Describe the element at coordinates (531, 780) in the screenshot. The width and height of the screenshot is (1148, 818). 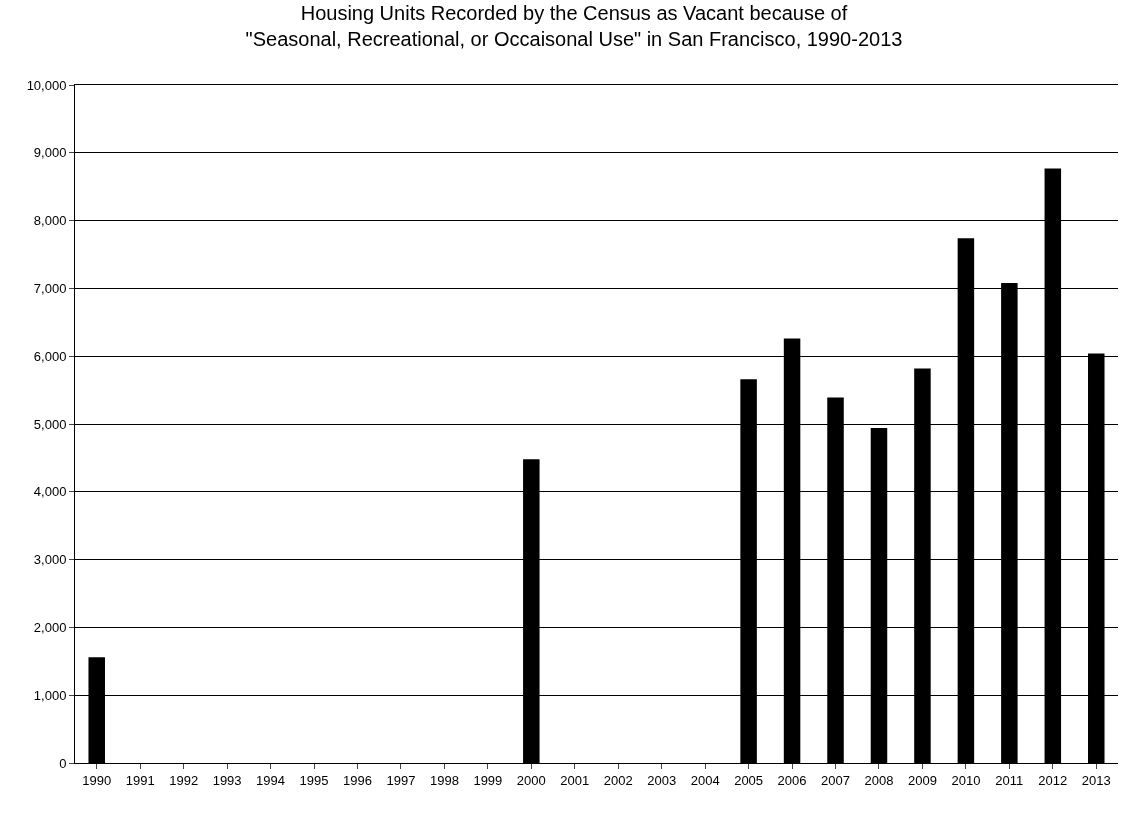
I see `x-tick-label: 2000` at that location.